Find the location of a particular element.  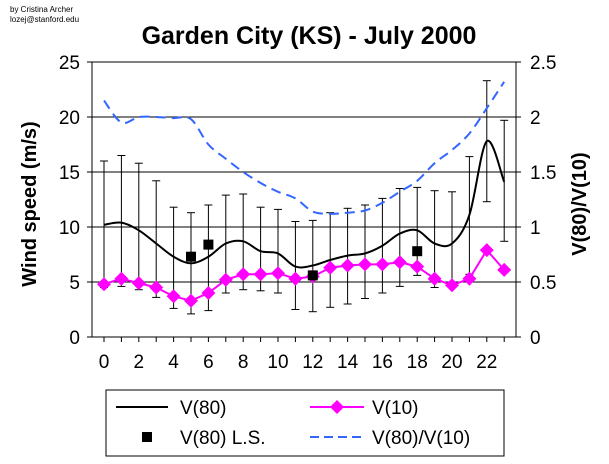

series-markers is located at coordinates (304, 273).